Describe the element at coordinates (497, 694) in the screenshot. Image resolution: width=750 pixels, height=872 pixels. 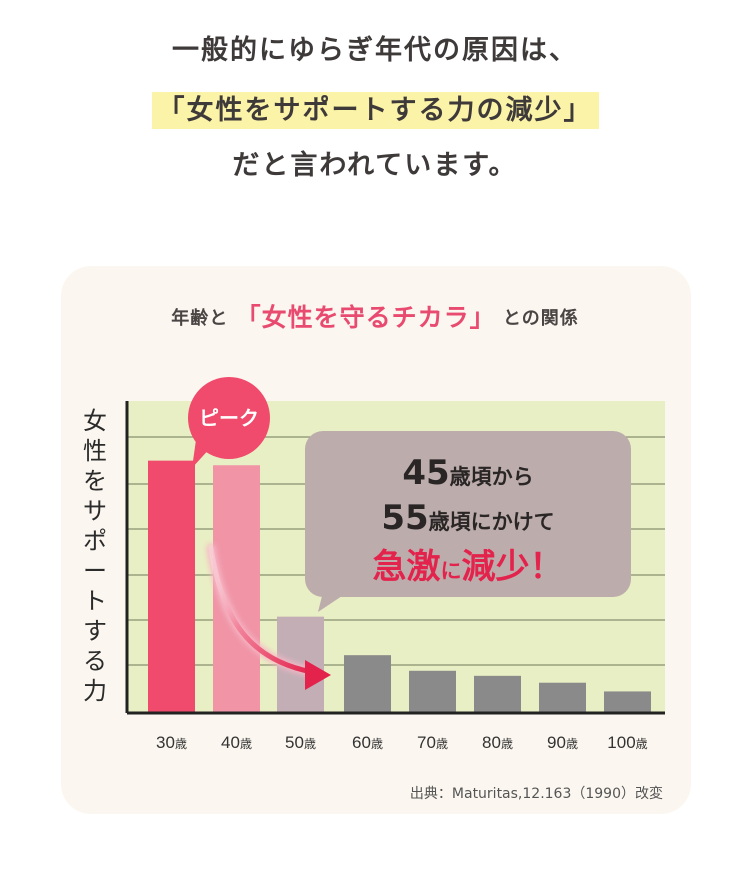
I see `bar-80歳` at that location.